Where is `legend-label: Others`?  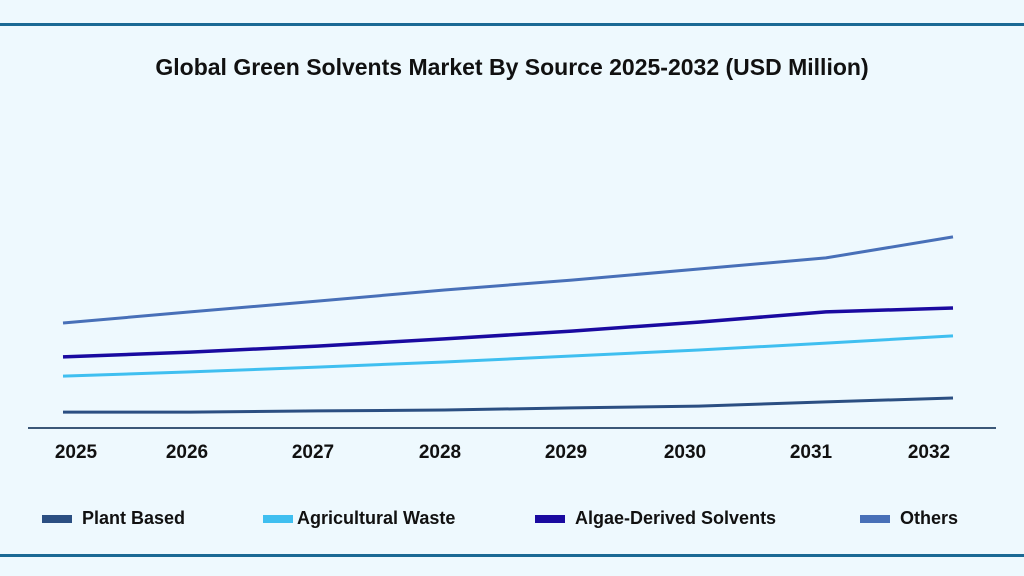
legend-label: Others is located at coordinates (929, 518).